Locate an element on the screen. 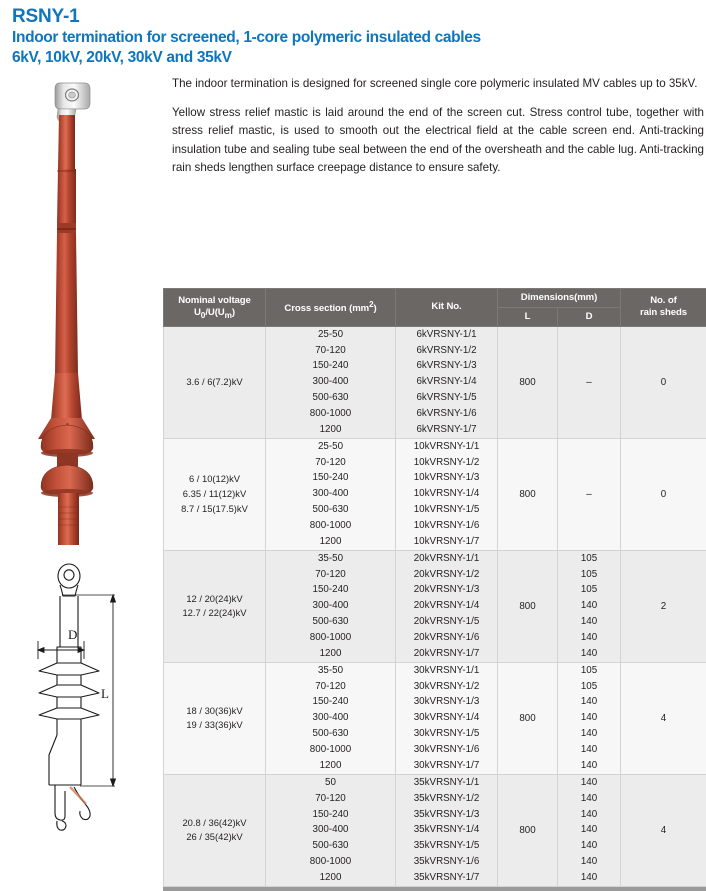 The width and height of the screenshot is (706, 891). col-header-dimensions: Dimensions(mm) is located at coordinates (559, 297).